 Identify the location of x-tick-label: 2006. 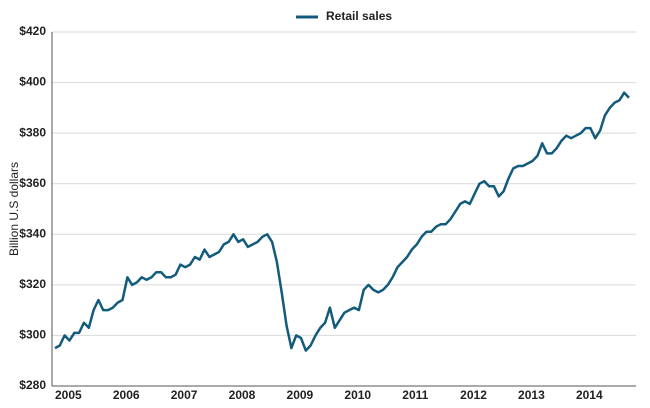
(126, 395).